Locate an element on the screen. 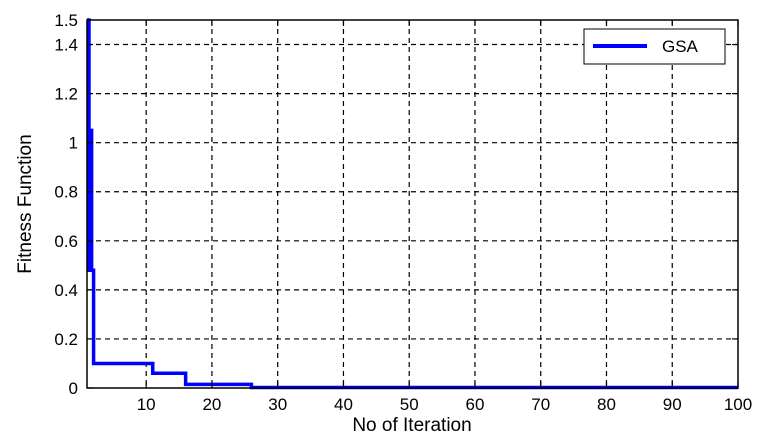  x-tick-label: 30 is located at coordinates (277, 404).